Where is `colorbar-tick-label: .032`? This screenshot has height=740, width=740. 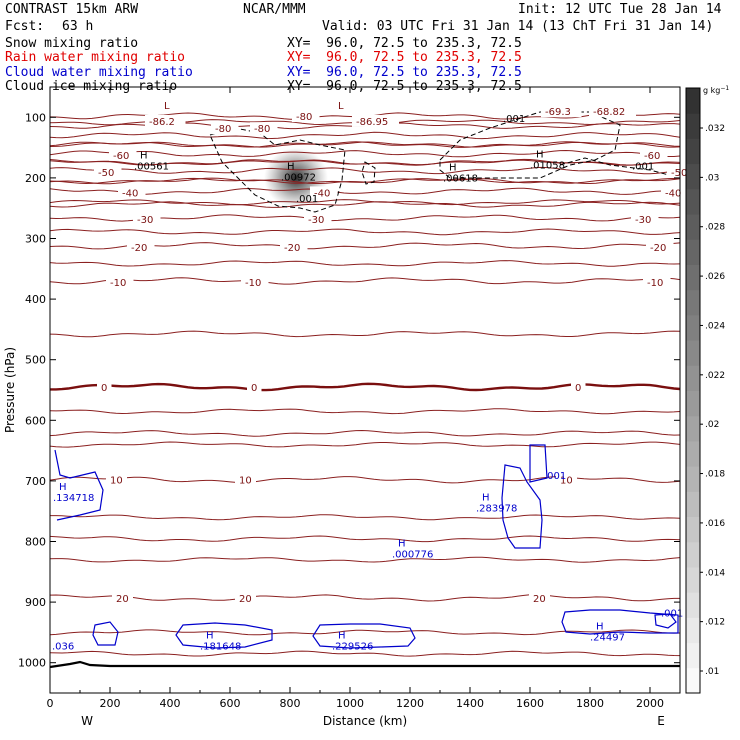 colorbar-tick-label: .032 is located at coordinates (715, 129).